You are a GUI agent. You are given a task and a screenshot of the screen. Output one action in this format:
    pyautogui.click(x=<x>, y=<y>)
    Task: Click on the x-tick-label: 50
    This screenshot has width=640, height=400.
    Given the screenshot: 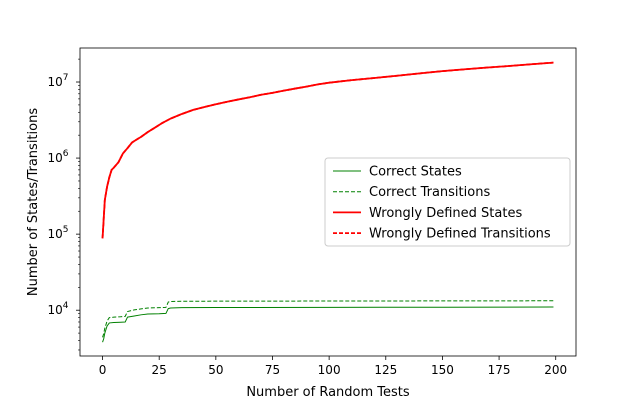 What is the action you would take?
    pyautogui.click(x=215, y=370)
    